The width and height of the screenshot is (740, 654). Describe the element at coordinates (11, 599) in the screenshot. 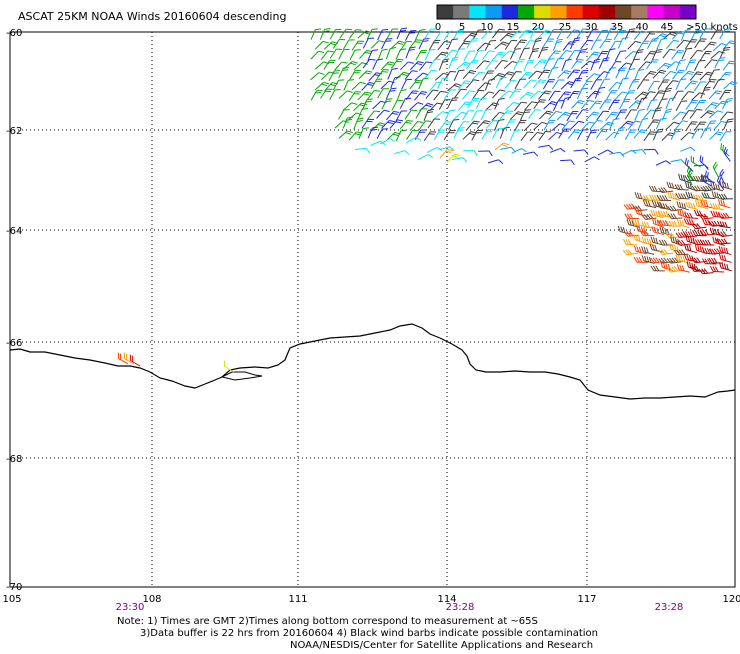

I see `lon-label-105: 105` at that location.